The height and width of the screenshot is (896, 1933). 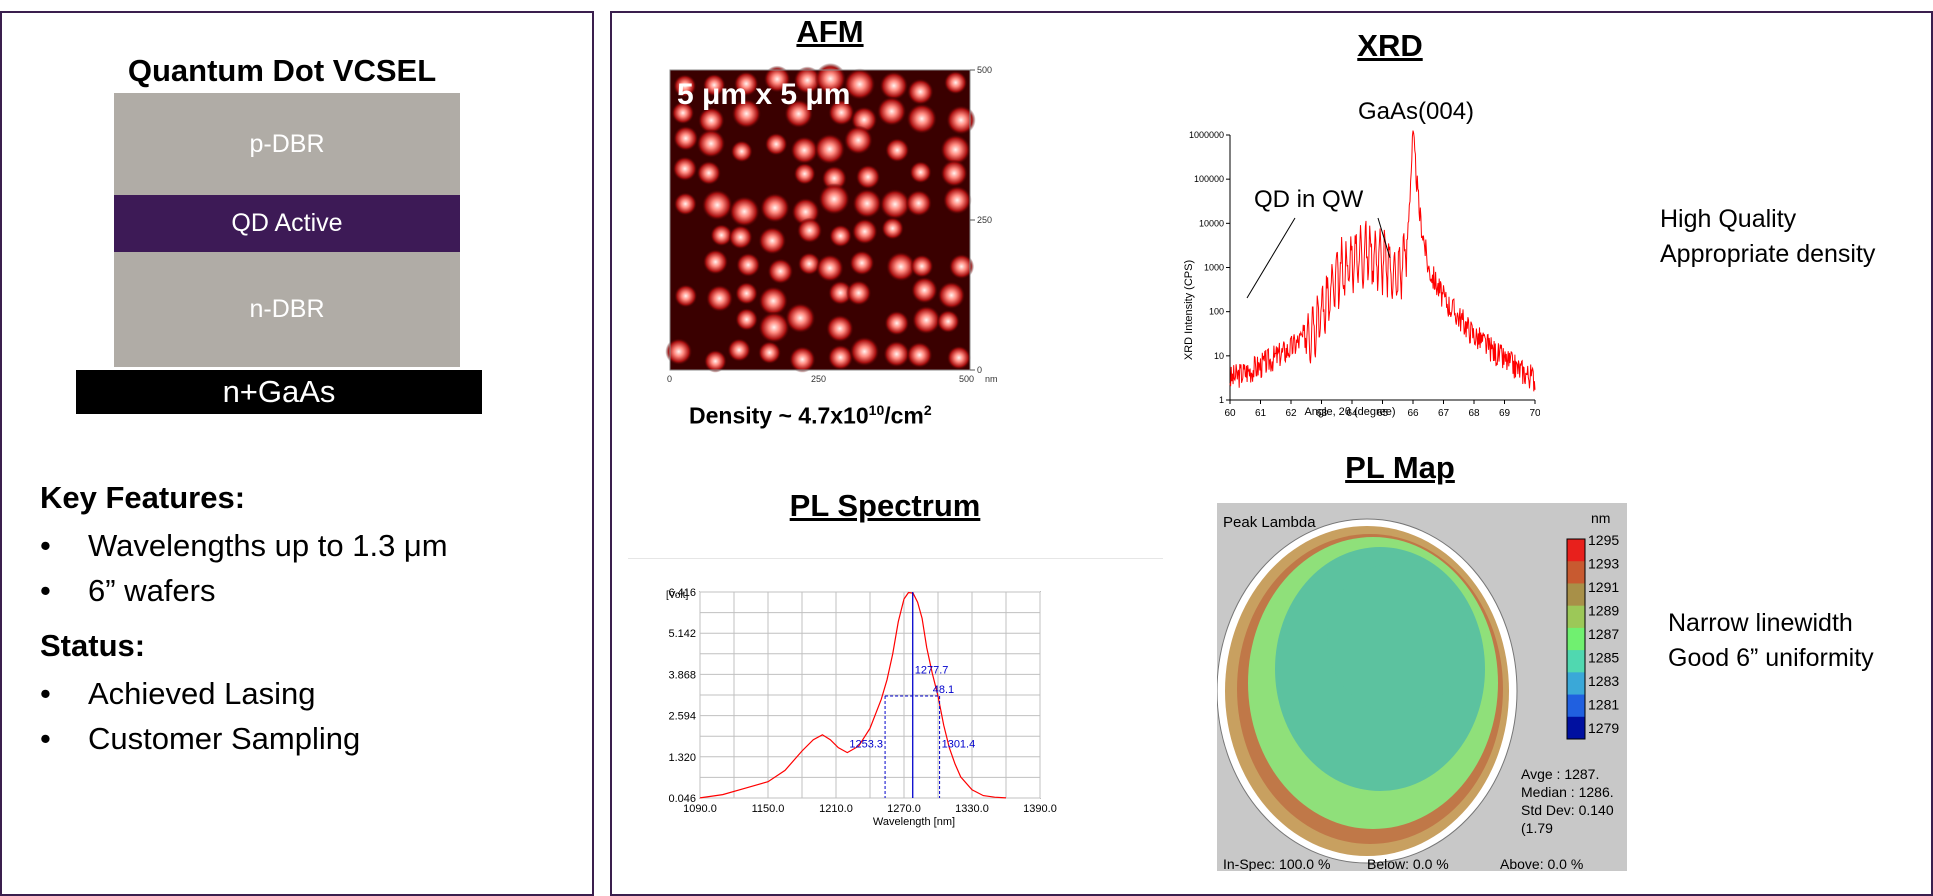 I want to click on xrd-y-tick: 1000, so click(x=1214, y=268).